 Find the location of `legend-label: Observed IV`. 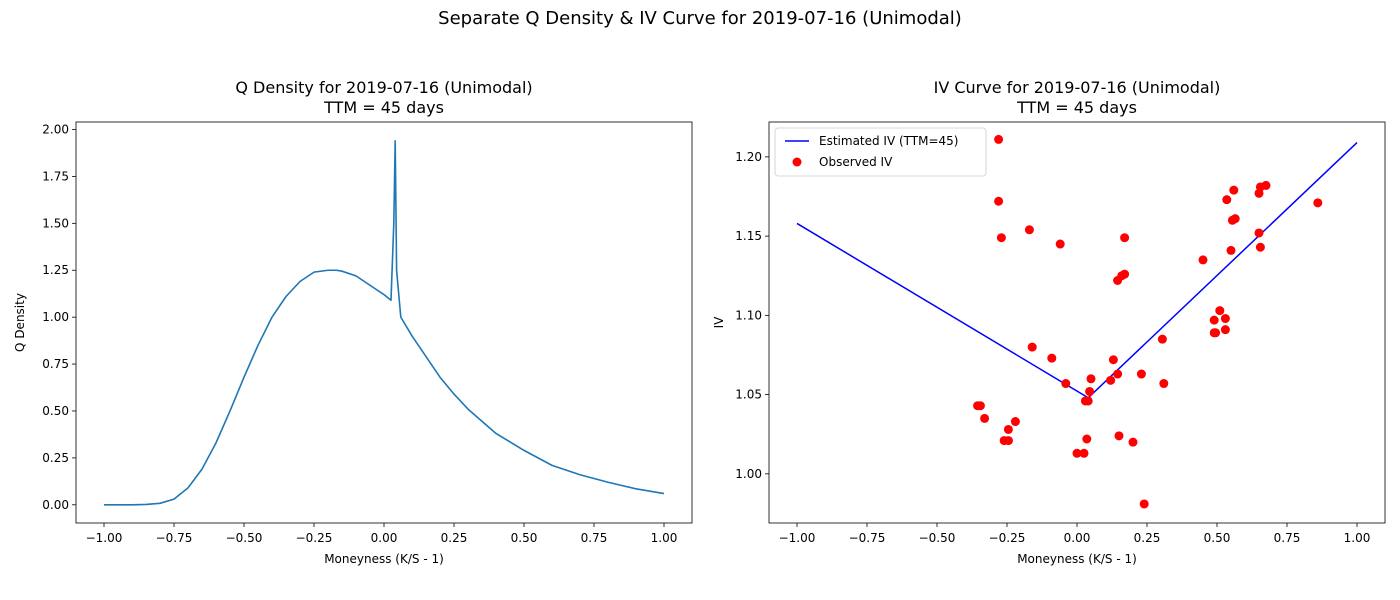

legend-label: Observed IV is located at coordinates (856, 162).